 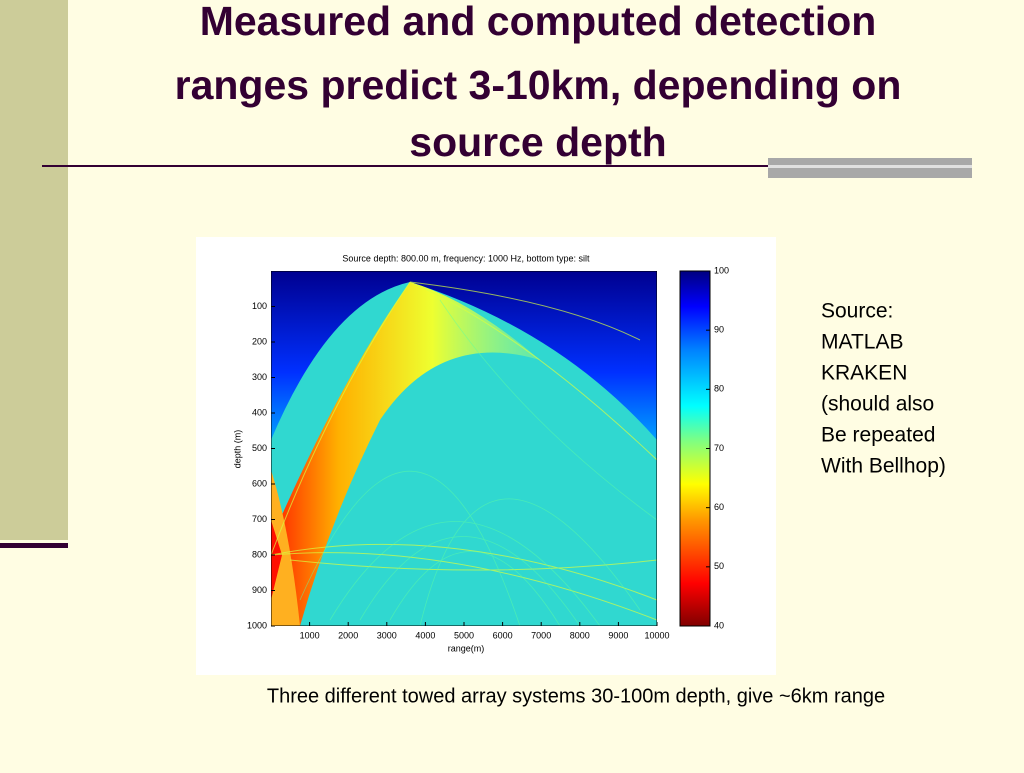 I want to click on note-line: Source:, so click(x=857, y=311).